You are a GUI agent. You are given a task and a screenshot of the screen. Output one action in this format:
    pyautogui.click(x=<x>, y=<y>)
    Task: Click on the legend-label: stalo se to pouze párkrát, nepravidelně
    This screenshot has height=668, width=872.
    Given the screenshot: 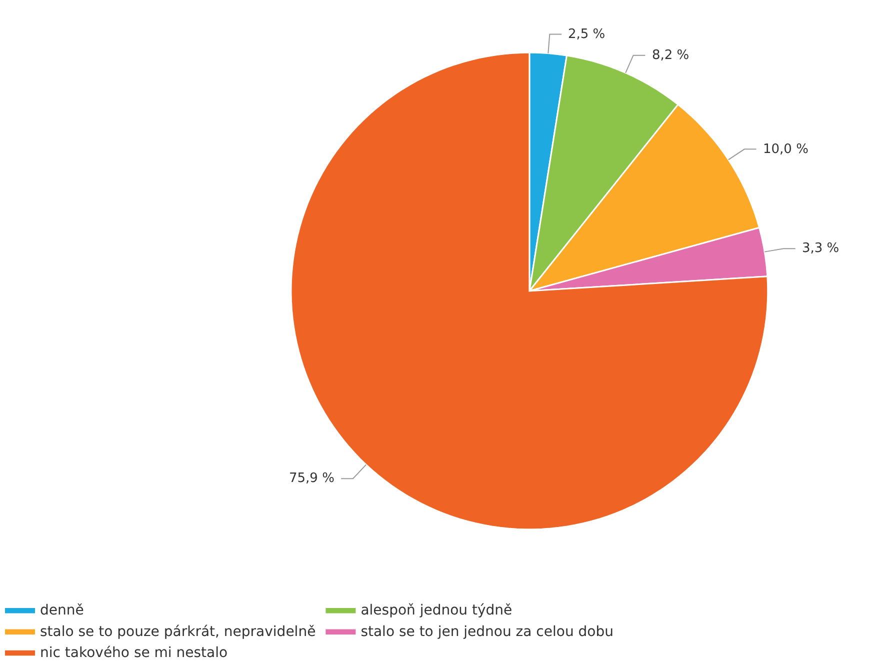 What is the action you would take?
    pyautogui.click(x=178, y=632)
    